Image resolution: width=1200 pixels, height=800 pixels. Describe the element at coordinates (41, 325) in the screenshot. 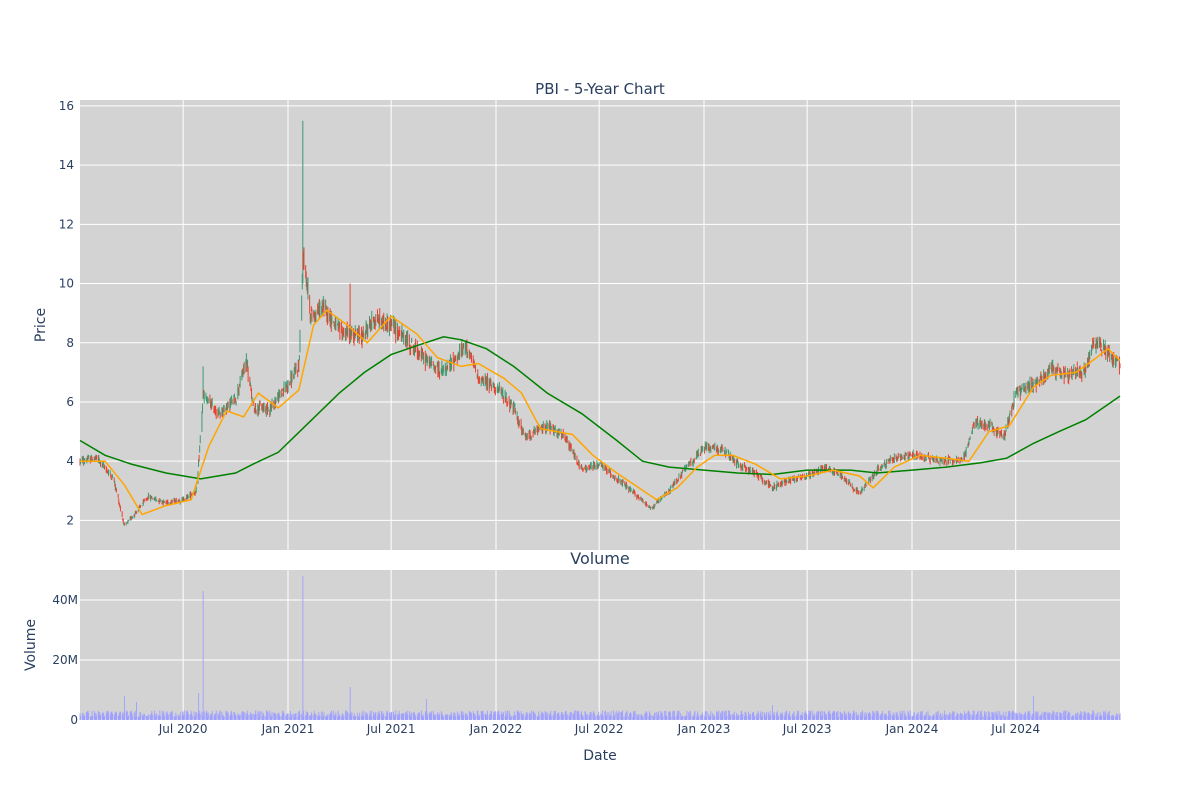

I see `price-y-axis-title: Price` at that location.